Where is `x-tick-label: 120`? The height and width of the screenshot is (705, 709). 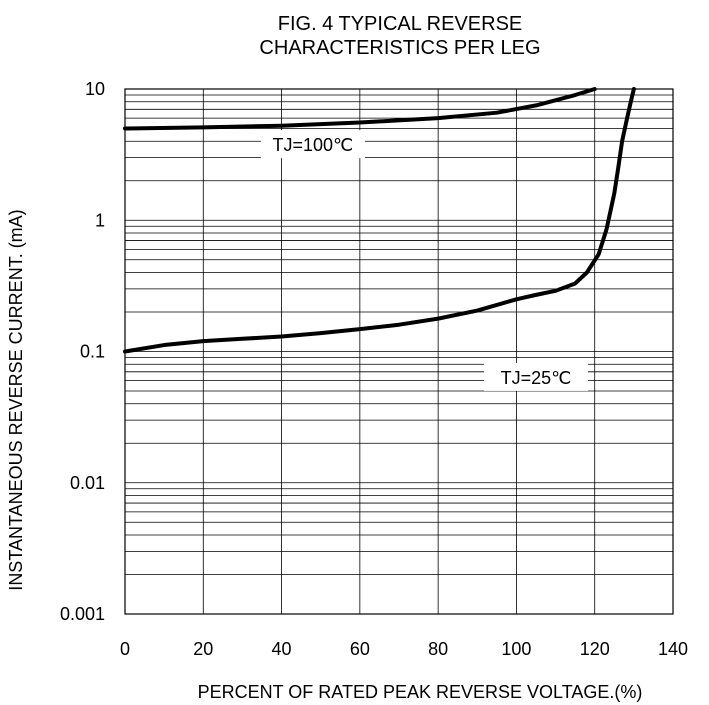
x-tick-label: 120 is located at coordinates (595, 649).